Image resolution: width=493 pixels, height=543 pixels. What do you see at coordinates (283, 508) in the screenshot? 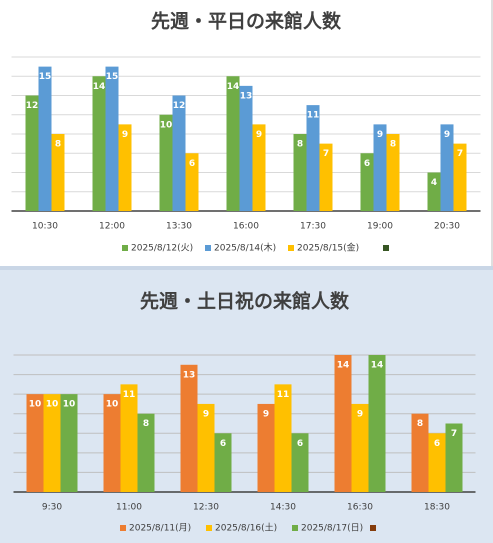
I see `x-tick-label: 14:30` at bounding box center [283, 508].